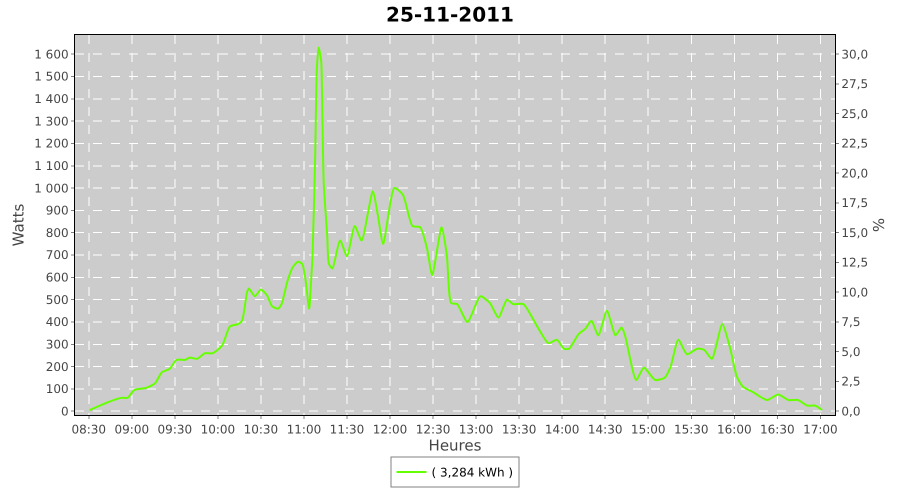  I want to click on y-tick-label: 1 000, so click(51, 188).